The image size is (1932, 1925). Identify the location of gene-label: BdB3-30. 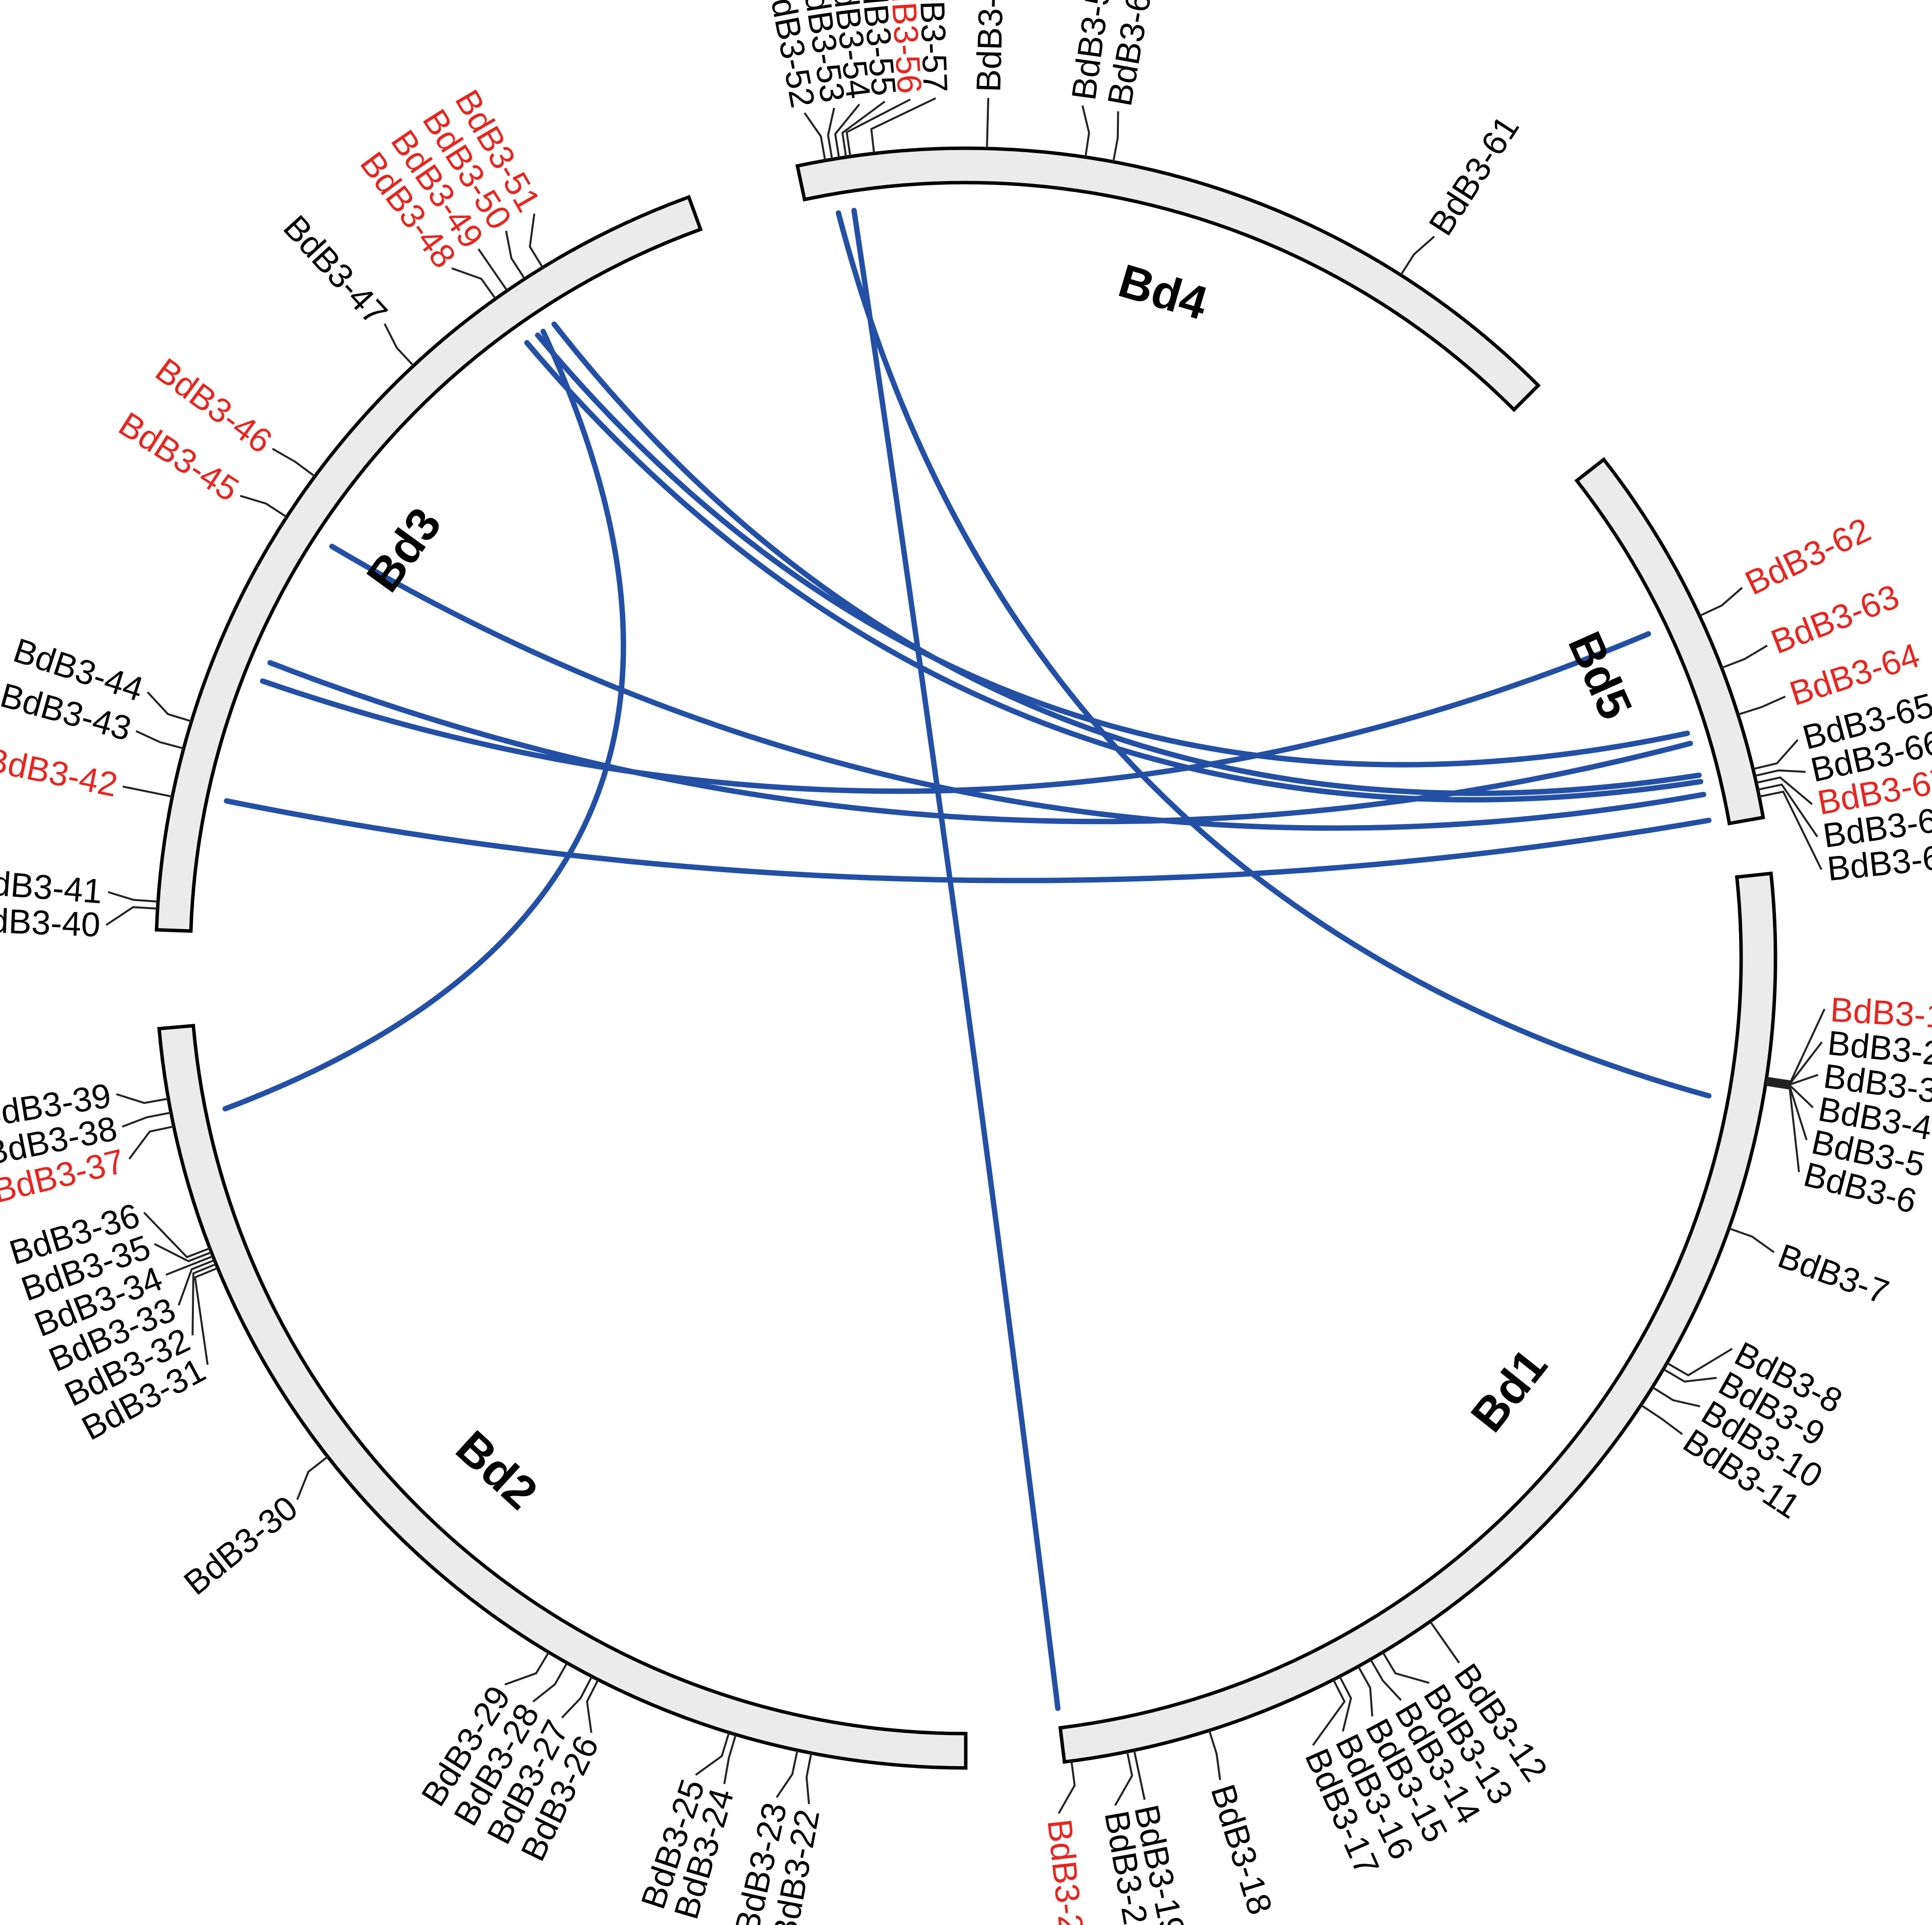
(241, 1545).